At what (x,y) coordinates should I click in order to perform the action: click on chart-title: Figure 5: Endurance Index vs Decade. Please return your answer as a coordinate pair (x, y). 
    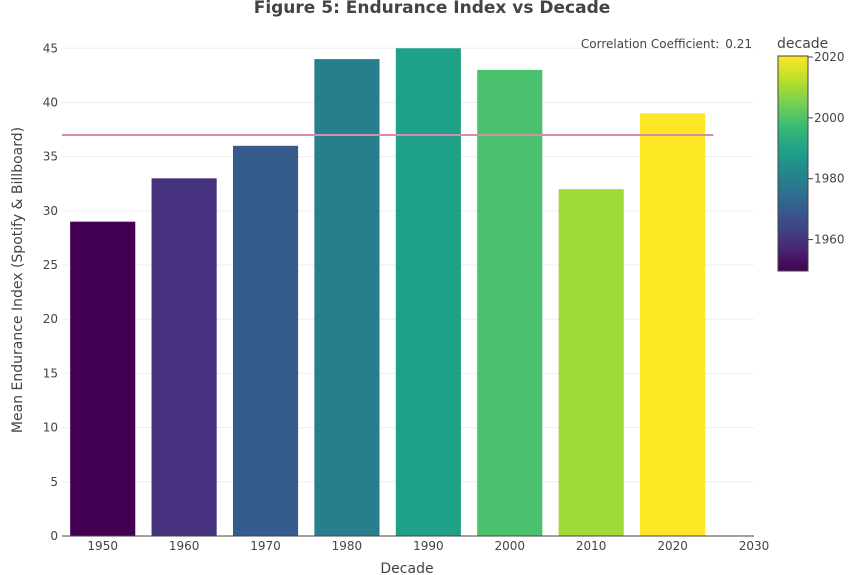
    Looking at the image, I should click on (432, 9).